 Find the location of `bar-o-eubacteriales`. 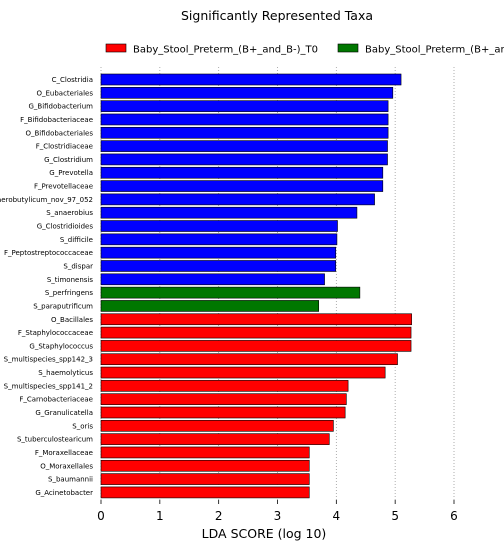

bar-o-eubacteriales is located at coordinates (247, 93).